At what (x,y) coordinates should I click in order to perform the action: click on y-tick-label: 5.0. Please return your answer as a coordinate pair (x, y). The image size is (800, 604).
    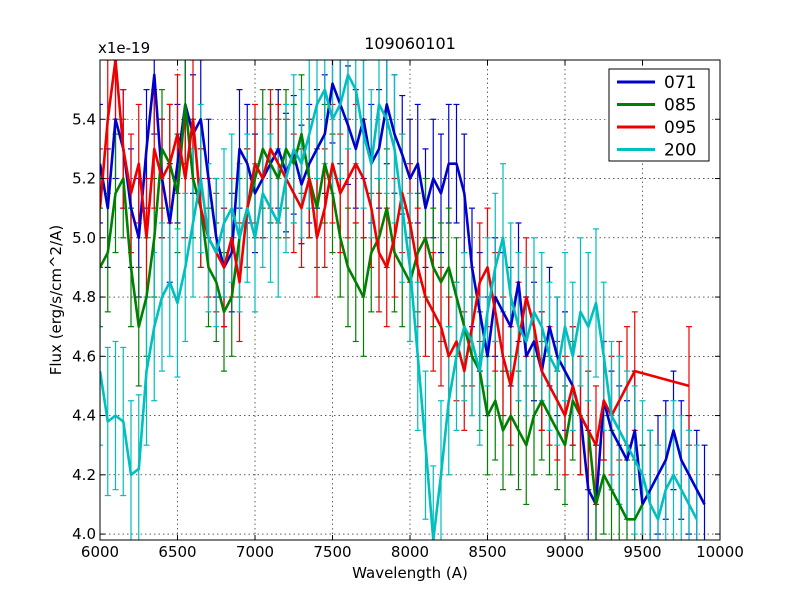
    Looking at the image, I should click on (84, 238).